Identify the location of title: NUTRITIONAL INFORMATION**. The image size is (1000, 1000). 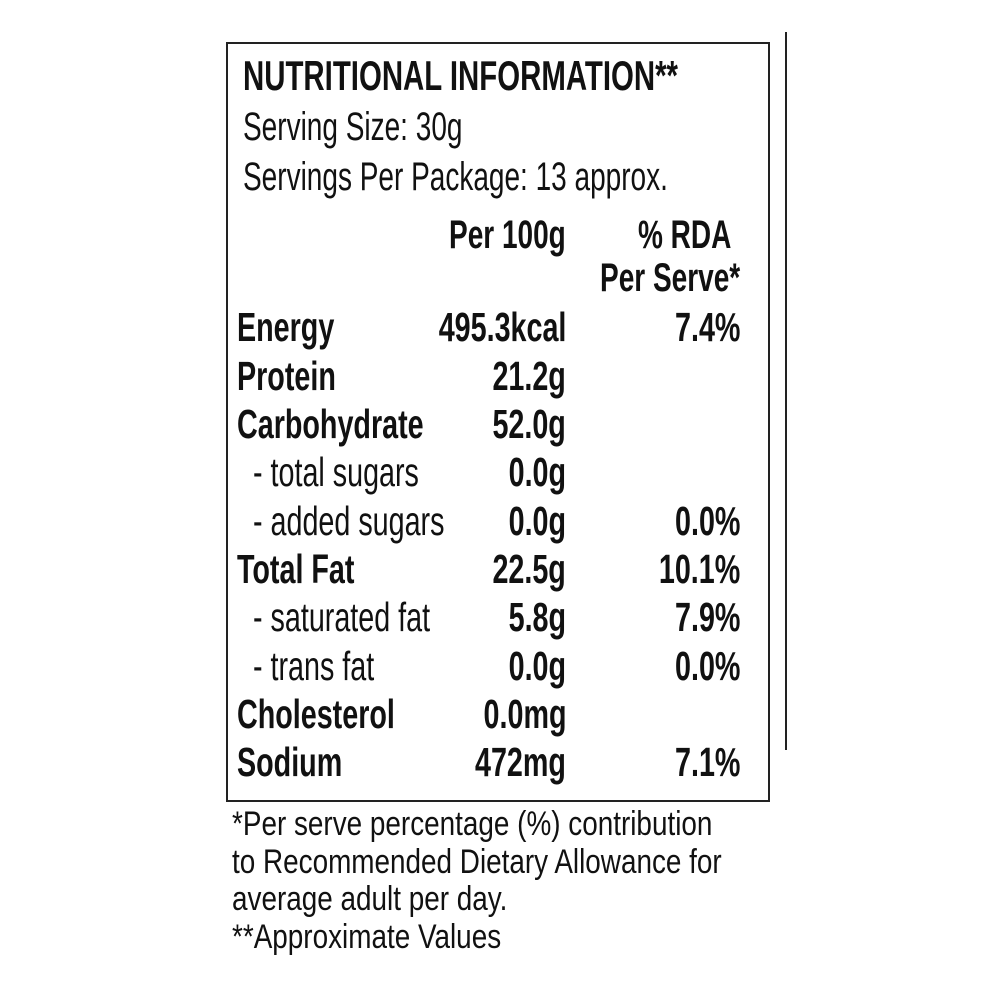
(460, 75).